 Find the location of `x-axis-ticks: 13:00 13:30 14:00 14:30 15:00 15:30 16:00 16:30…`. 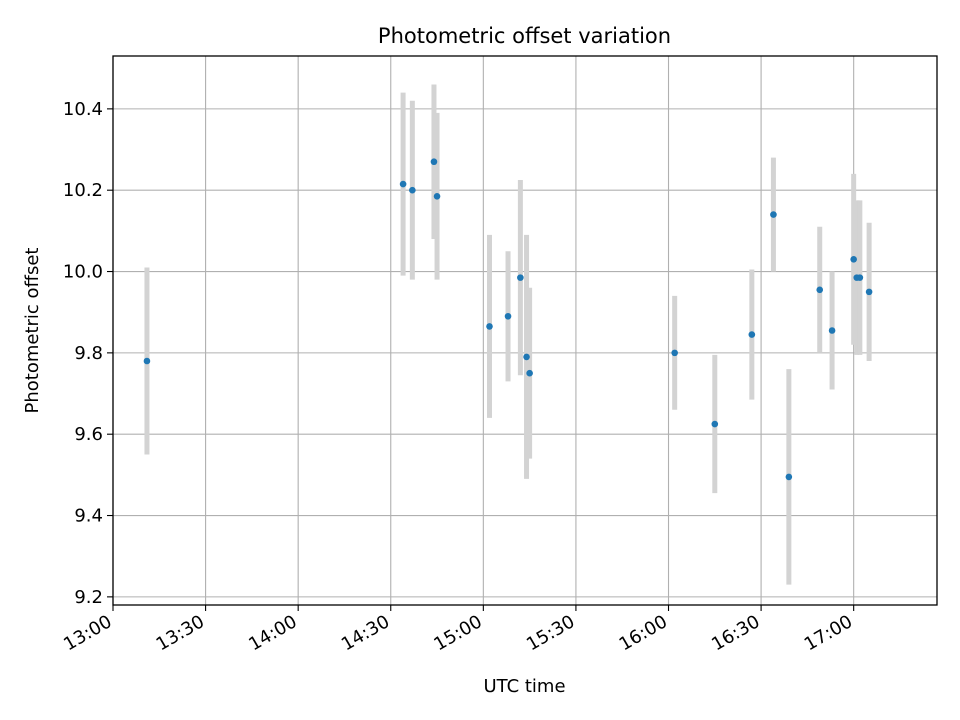

x-axis-ticks: 13:00 13:30 14:00 14:30 15:00 15:30 16:00 16:30… is located at coordinates (458, 630).